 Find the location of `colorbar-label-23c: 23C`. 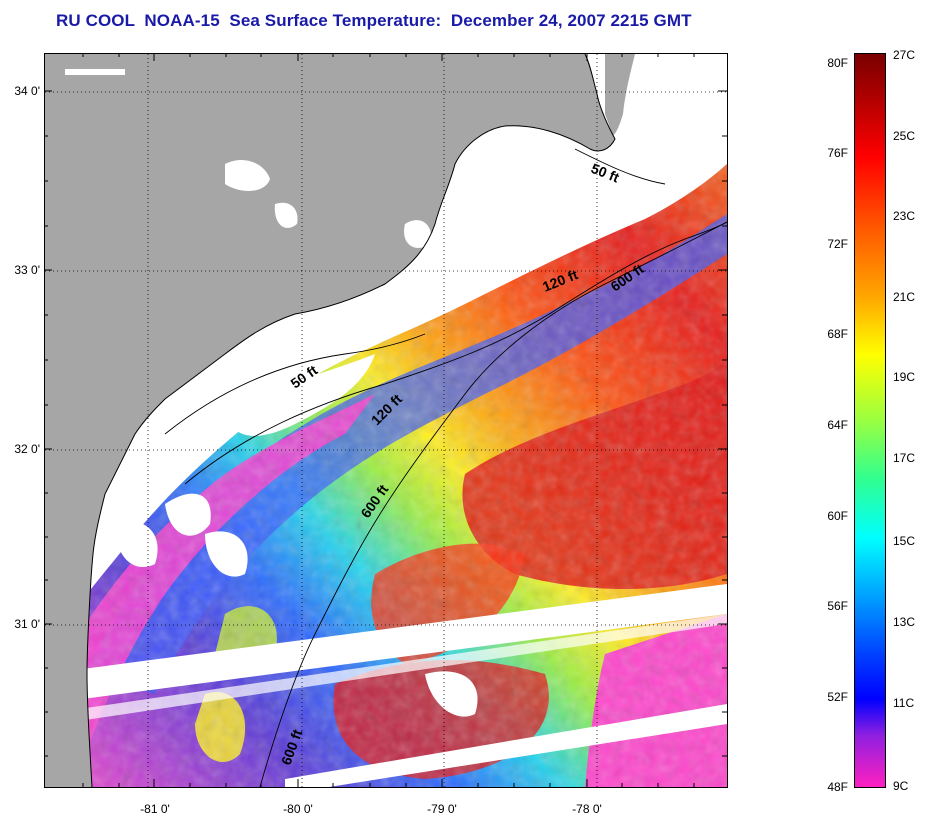

colorbar-label-23c: 23C is located at coordinates (904, 216).